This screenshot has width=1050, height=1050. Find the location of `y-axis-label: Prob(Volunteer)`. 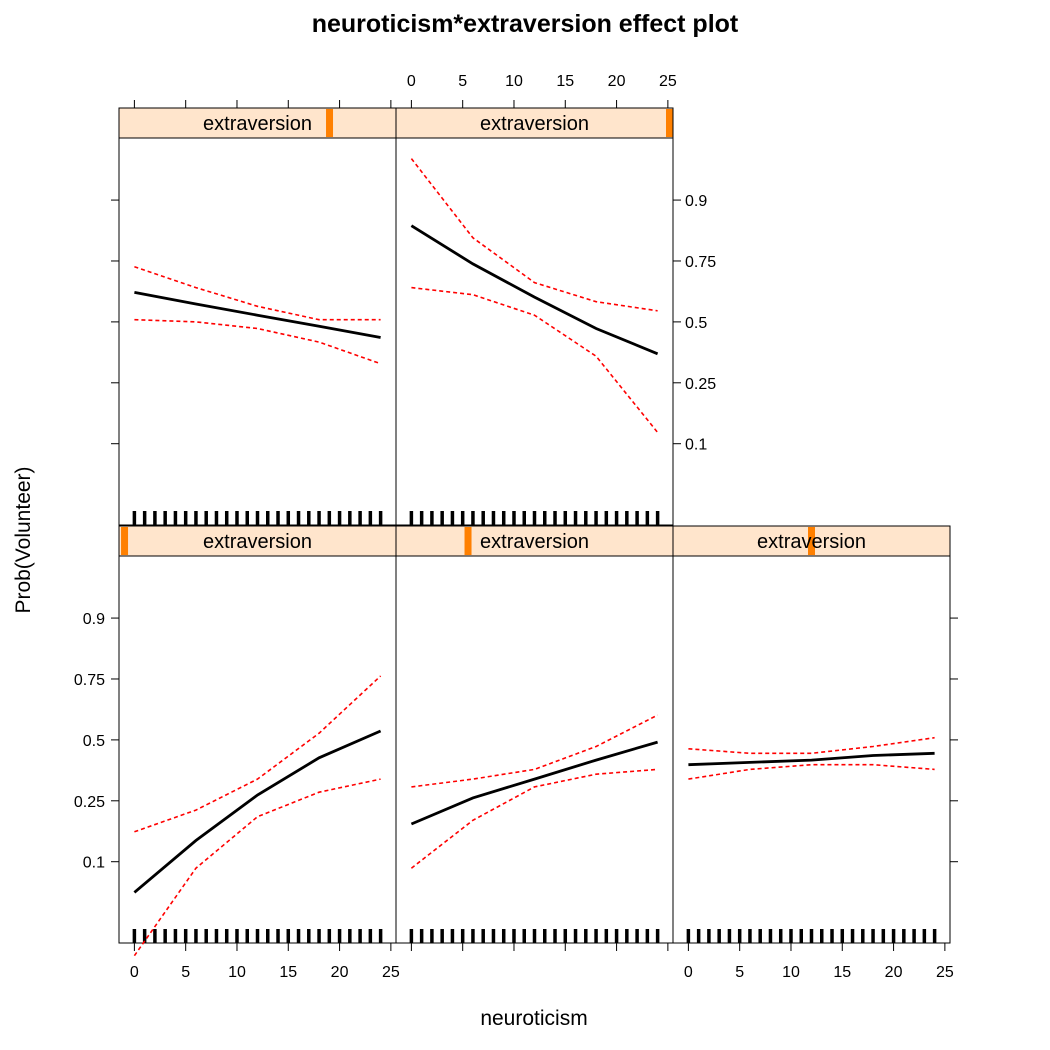

y-axis-label: Prob(Volunteer) is located at coordinates (23, 539).